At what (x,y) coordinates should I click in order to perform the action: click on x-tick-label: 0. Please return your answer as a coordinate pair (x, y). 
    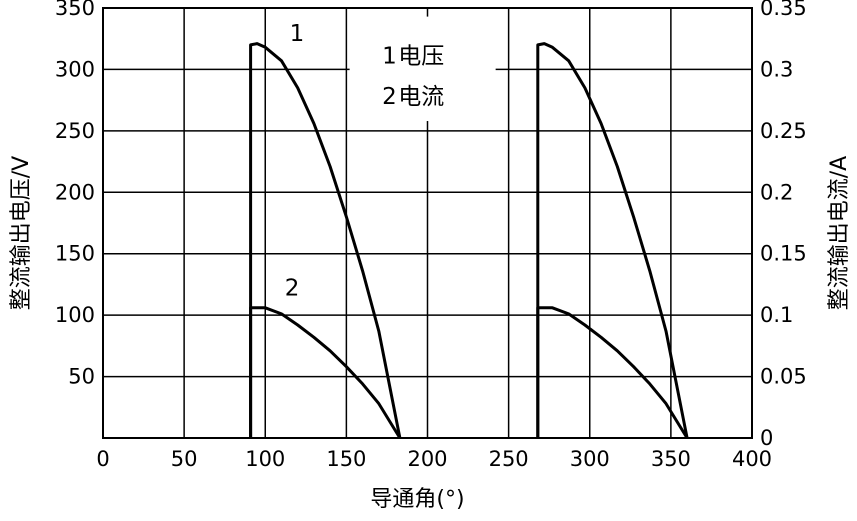
    Looking at the image, I should click on (102, 459).